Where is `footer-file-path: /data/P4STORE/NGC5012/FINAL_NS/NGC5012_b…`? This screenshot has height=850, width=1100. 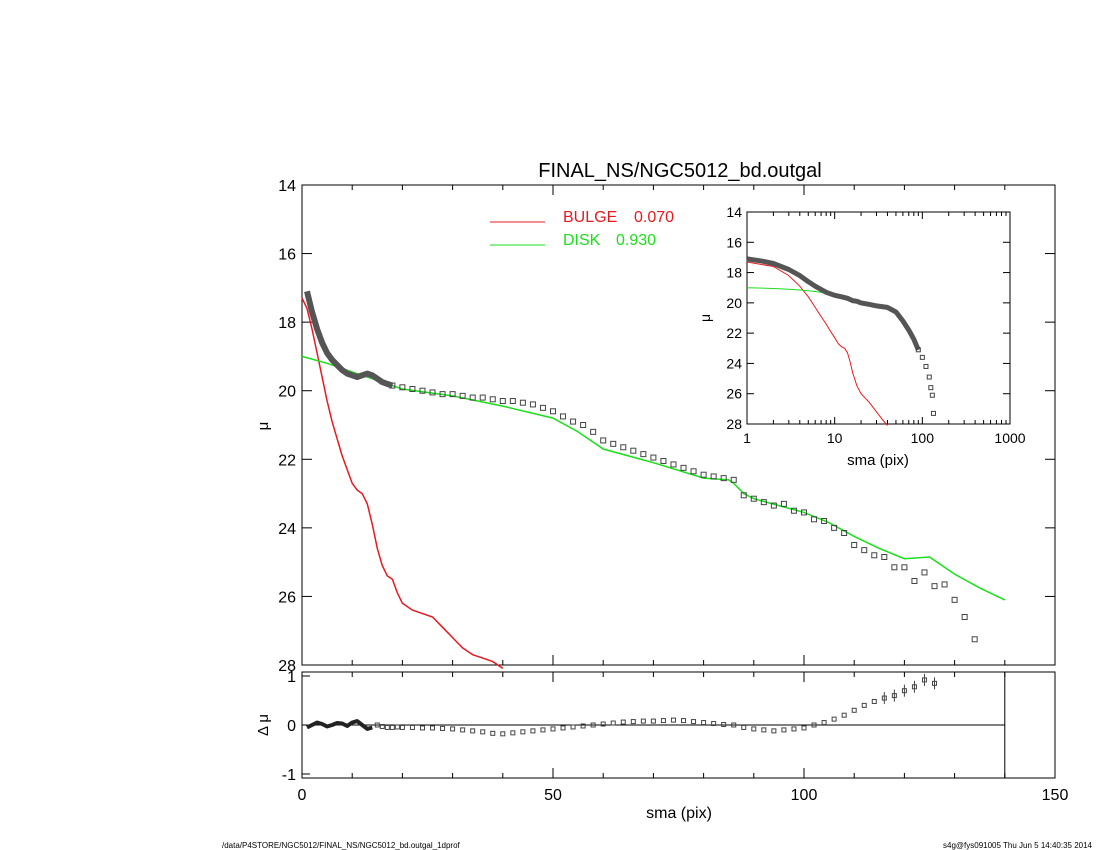
footer-file-path: /data/P4STORE/NGC5012/FINAL_NS/NGC5012_b… is located at coordinates (341, 845).